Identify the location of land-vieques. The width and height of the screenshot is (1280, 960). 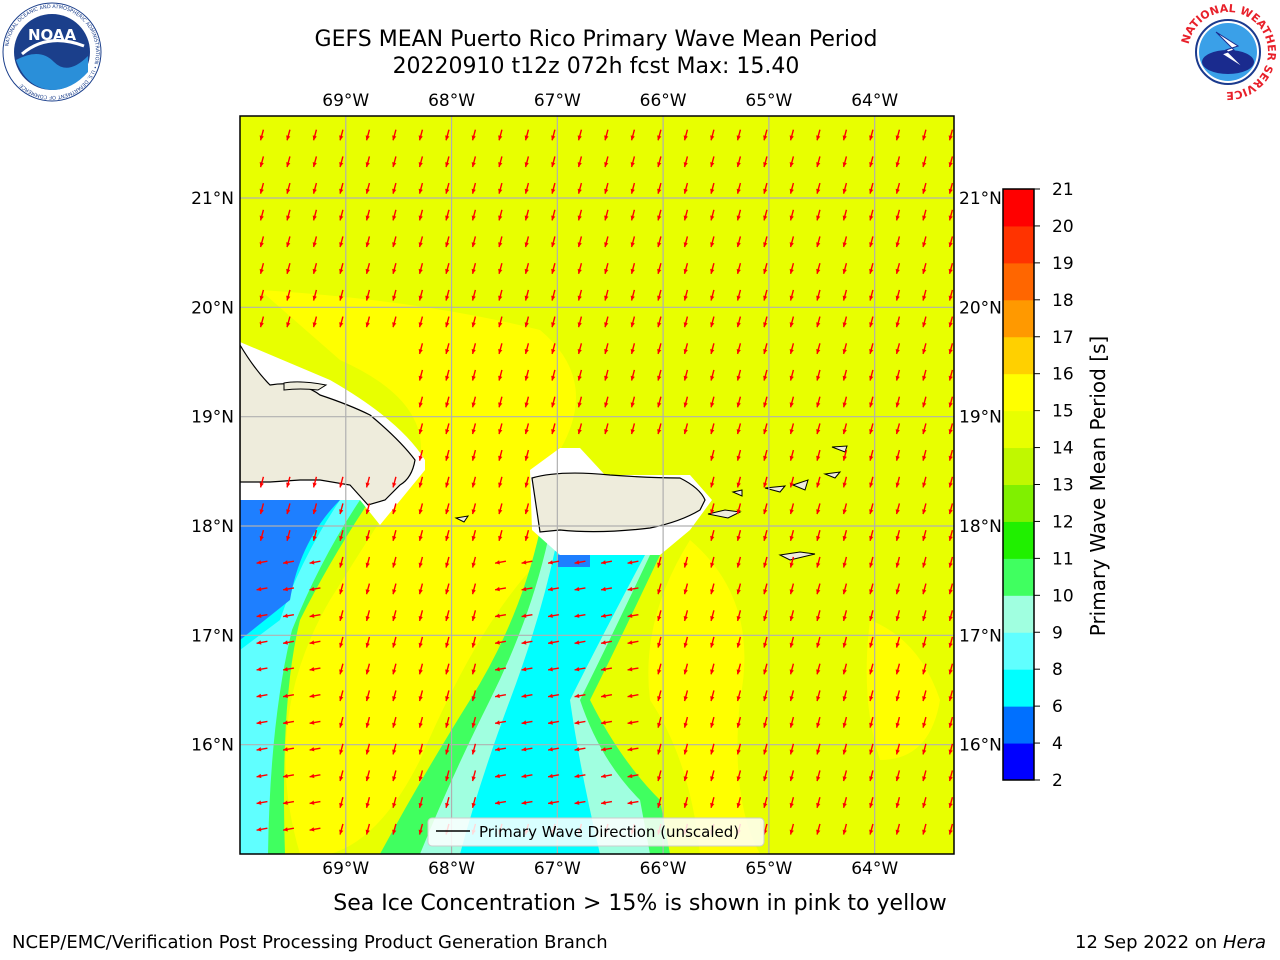
(724, 514).